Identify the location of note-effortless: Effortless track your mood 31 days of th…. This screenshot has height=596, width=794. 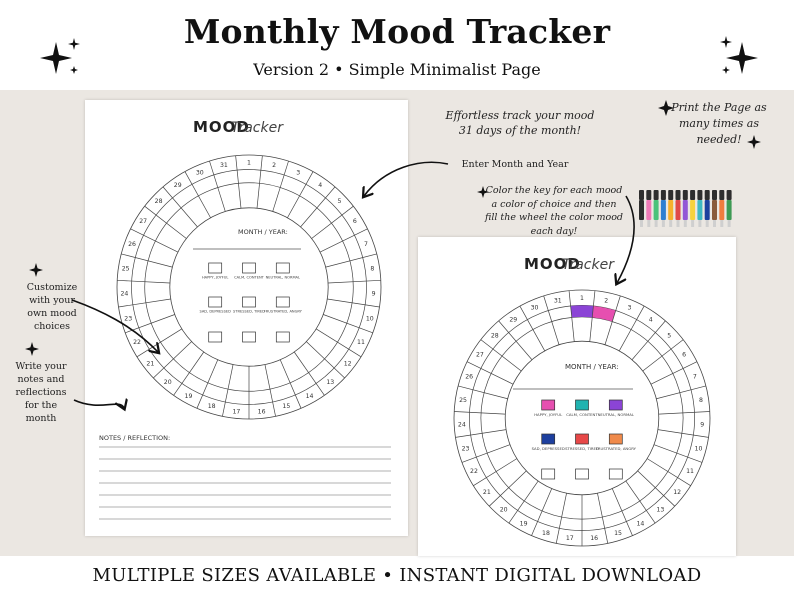
(520, 123).